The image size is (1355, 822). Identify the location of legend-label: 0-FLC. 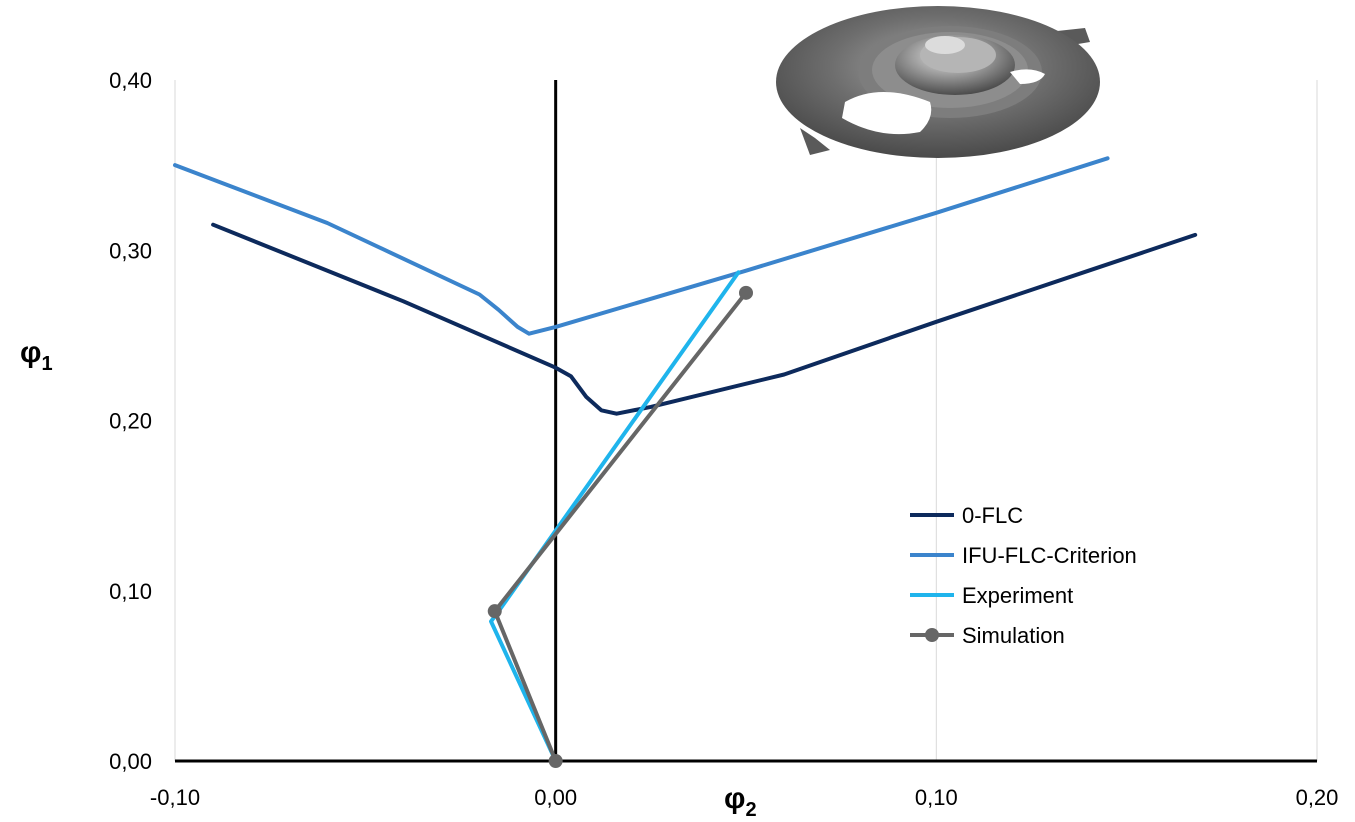
(992, 515).